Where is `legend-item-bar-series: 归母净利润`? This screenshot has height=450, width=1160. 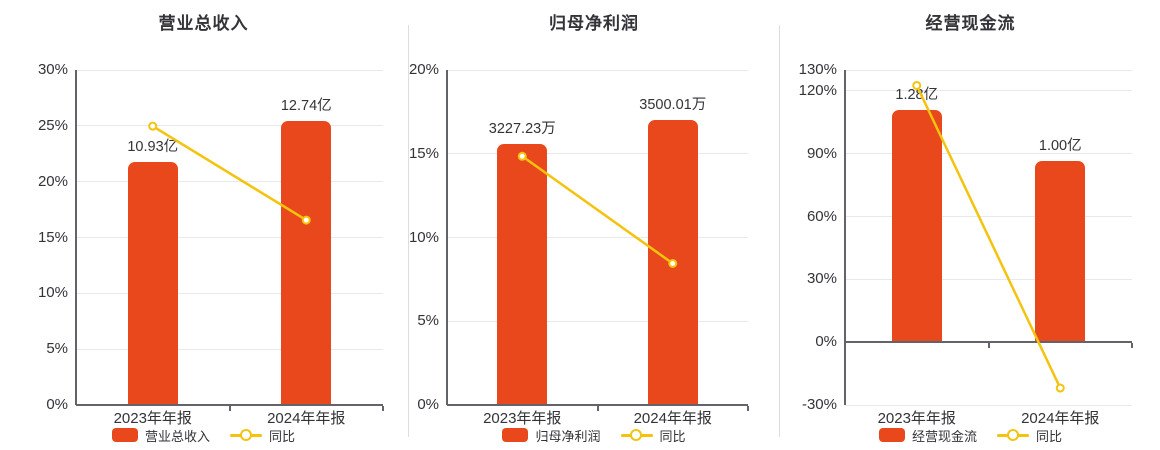
legend-item-bar-series: 归母净利润 is located at coordinates (551, 435).